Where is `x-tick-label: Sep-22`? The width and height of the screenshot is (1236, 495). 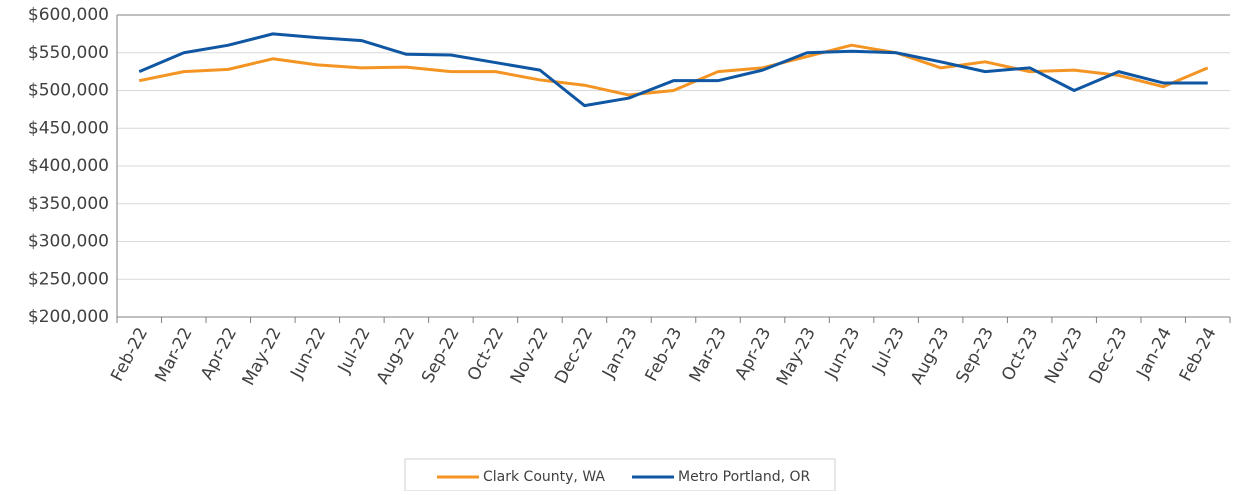
x-tick-label: Sep-22 is located at coordinates (441, 355).